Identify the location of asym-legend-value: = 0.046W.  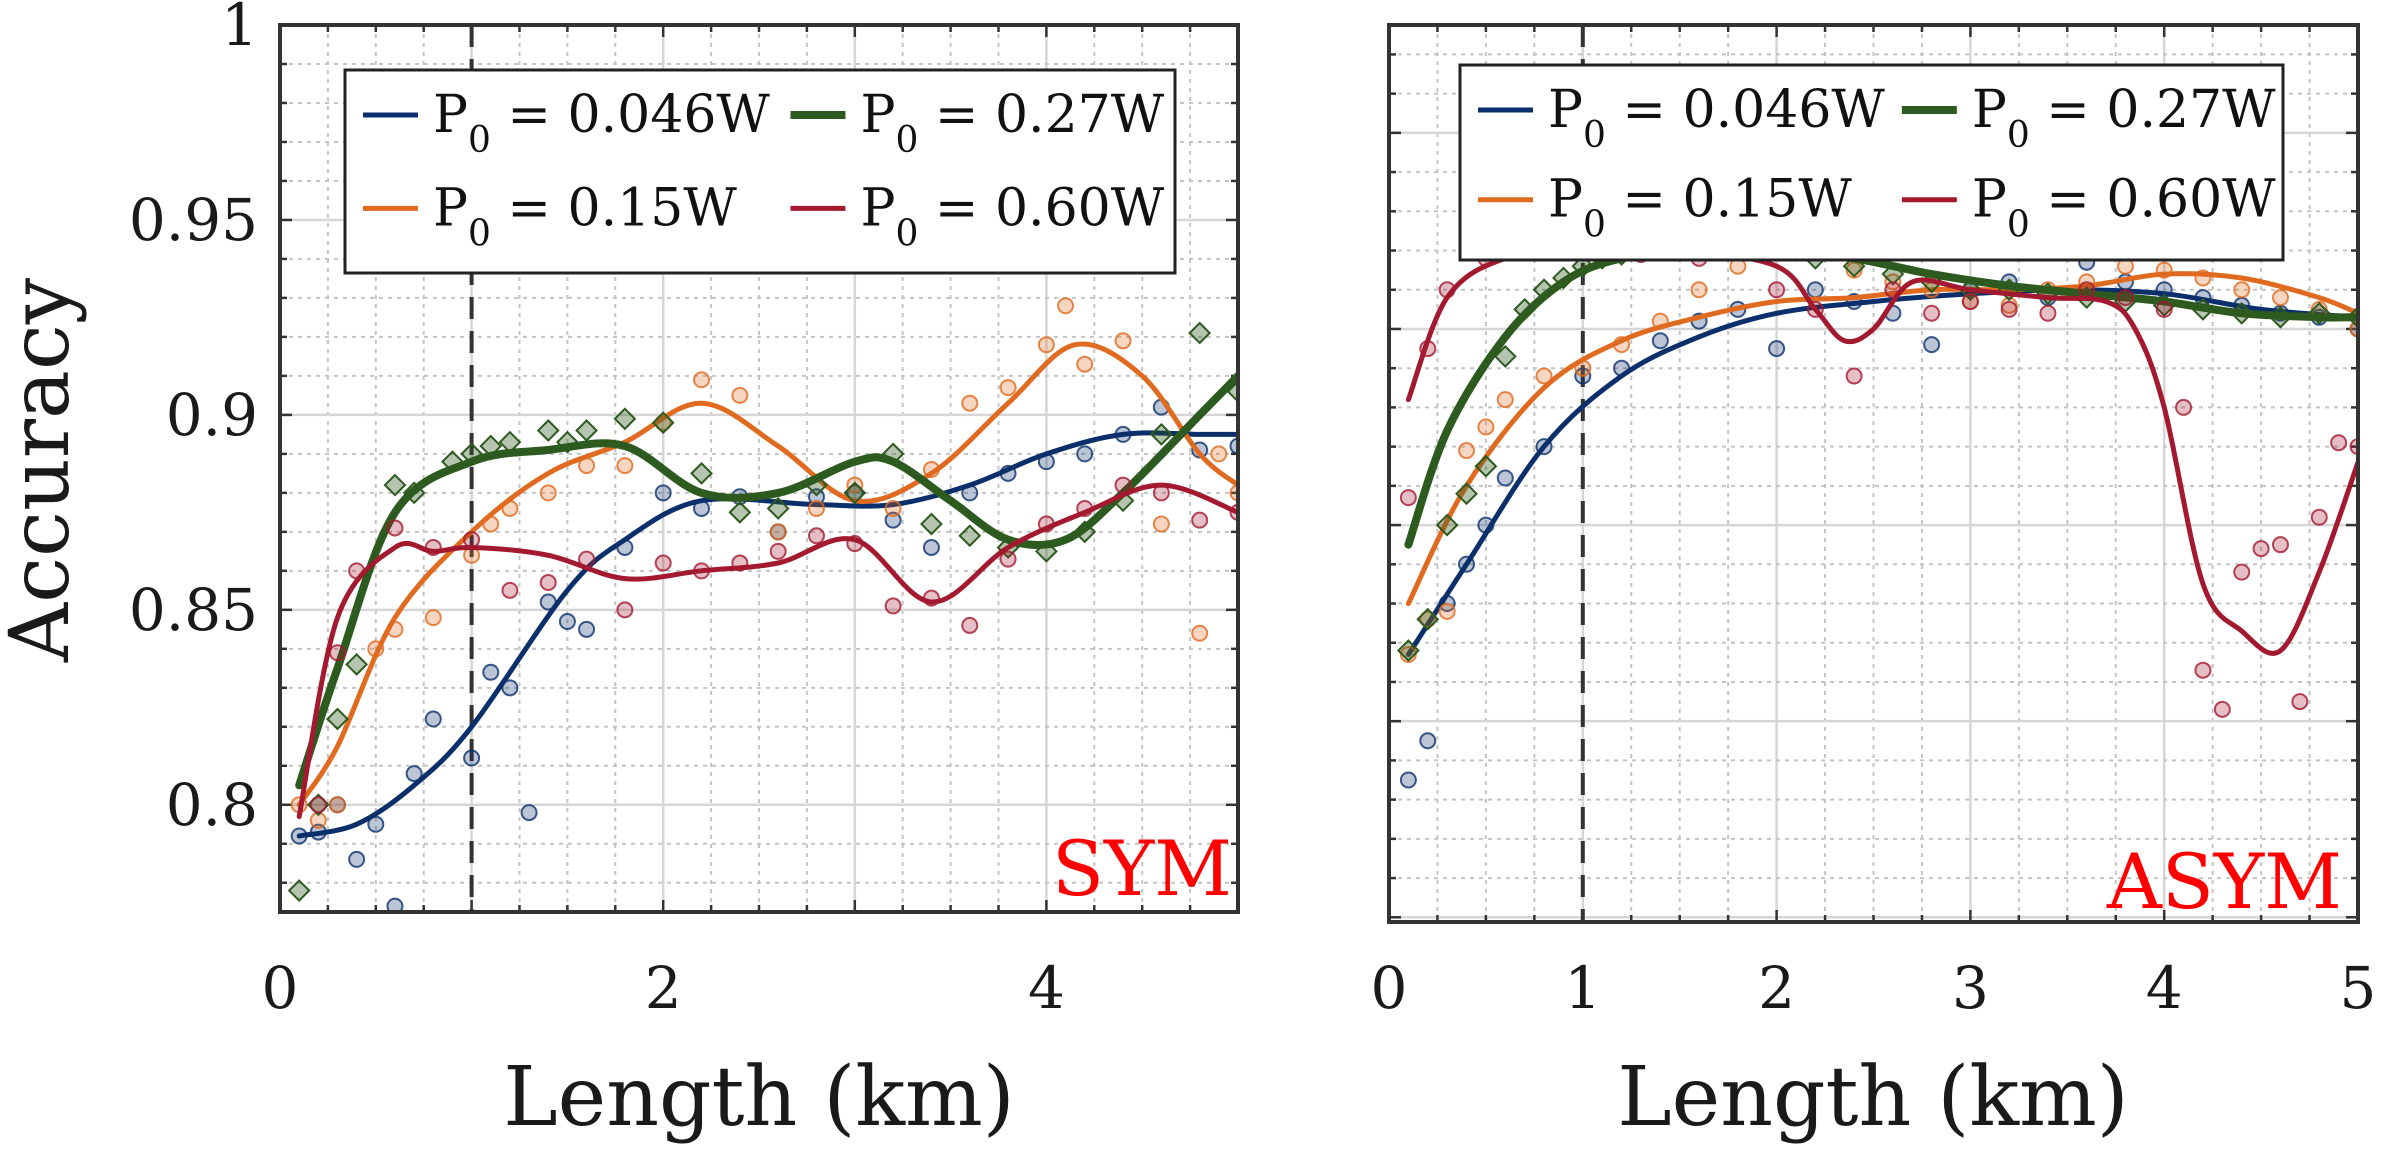
(1745, 110).